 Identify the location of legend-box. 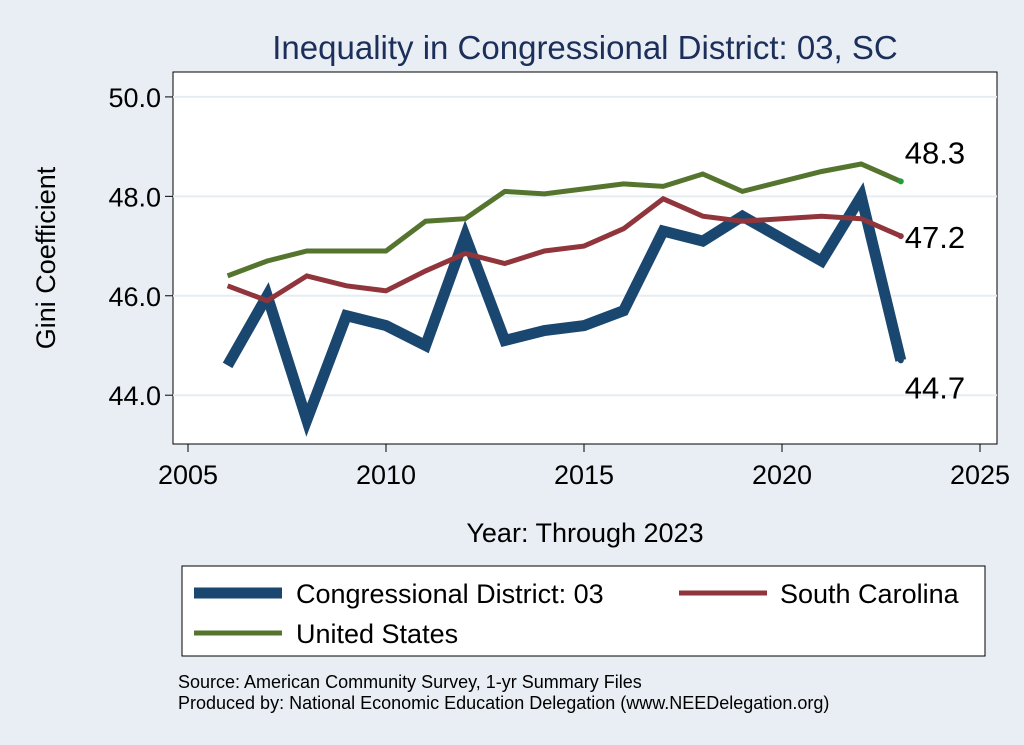
(583, 611).